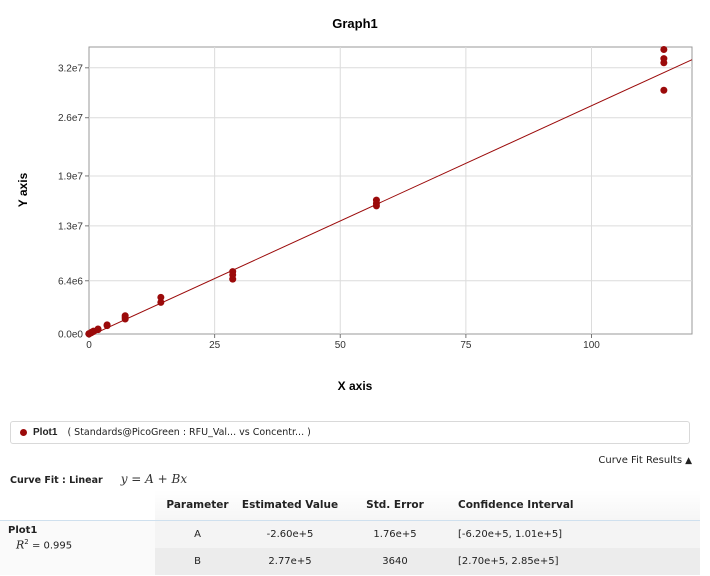 This screenshot has height=576, width=710. I want to click on param-error: 3640, so click(395, 561).